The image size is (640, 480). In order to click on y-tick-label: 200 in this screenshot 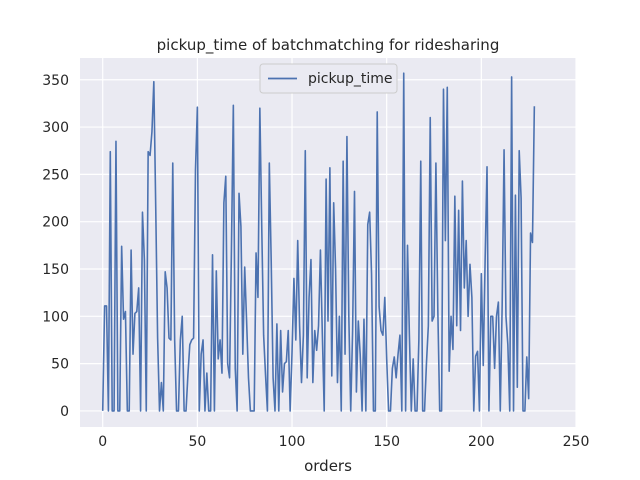, I will do `click(55, 223)`.